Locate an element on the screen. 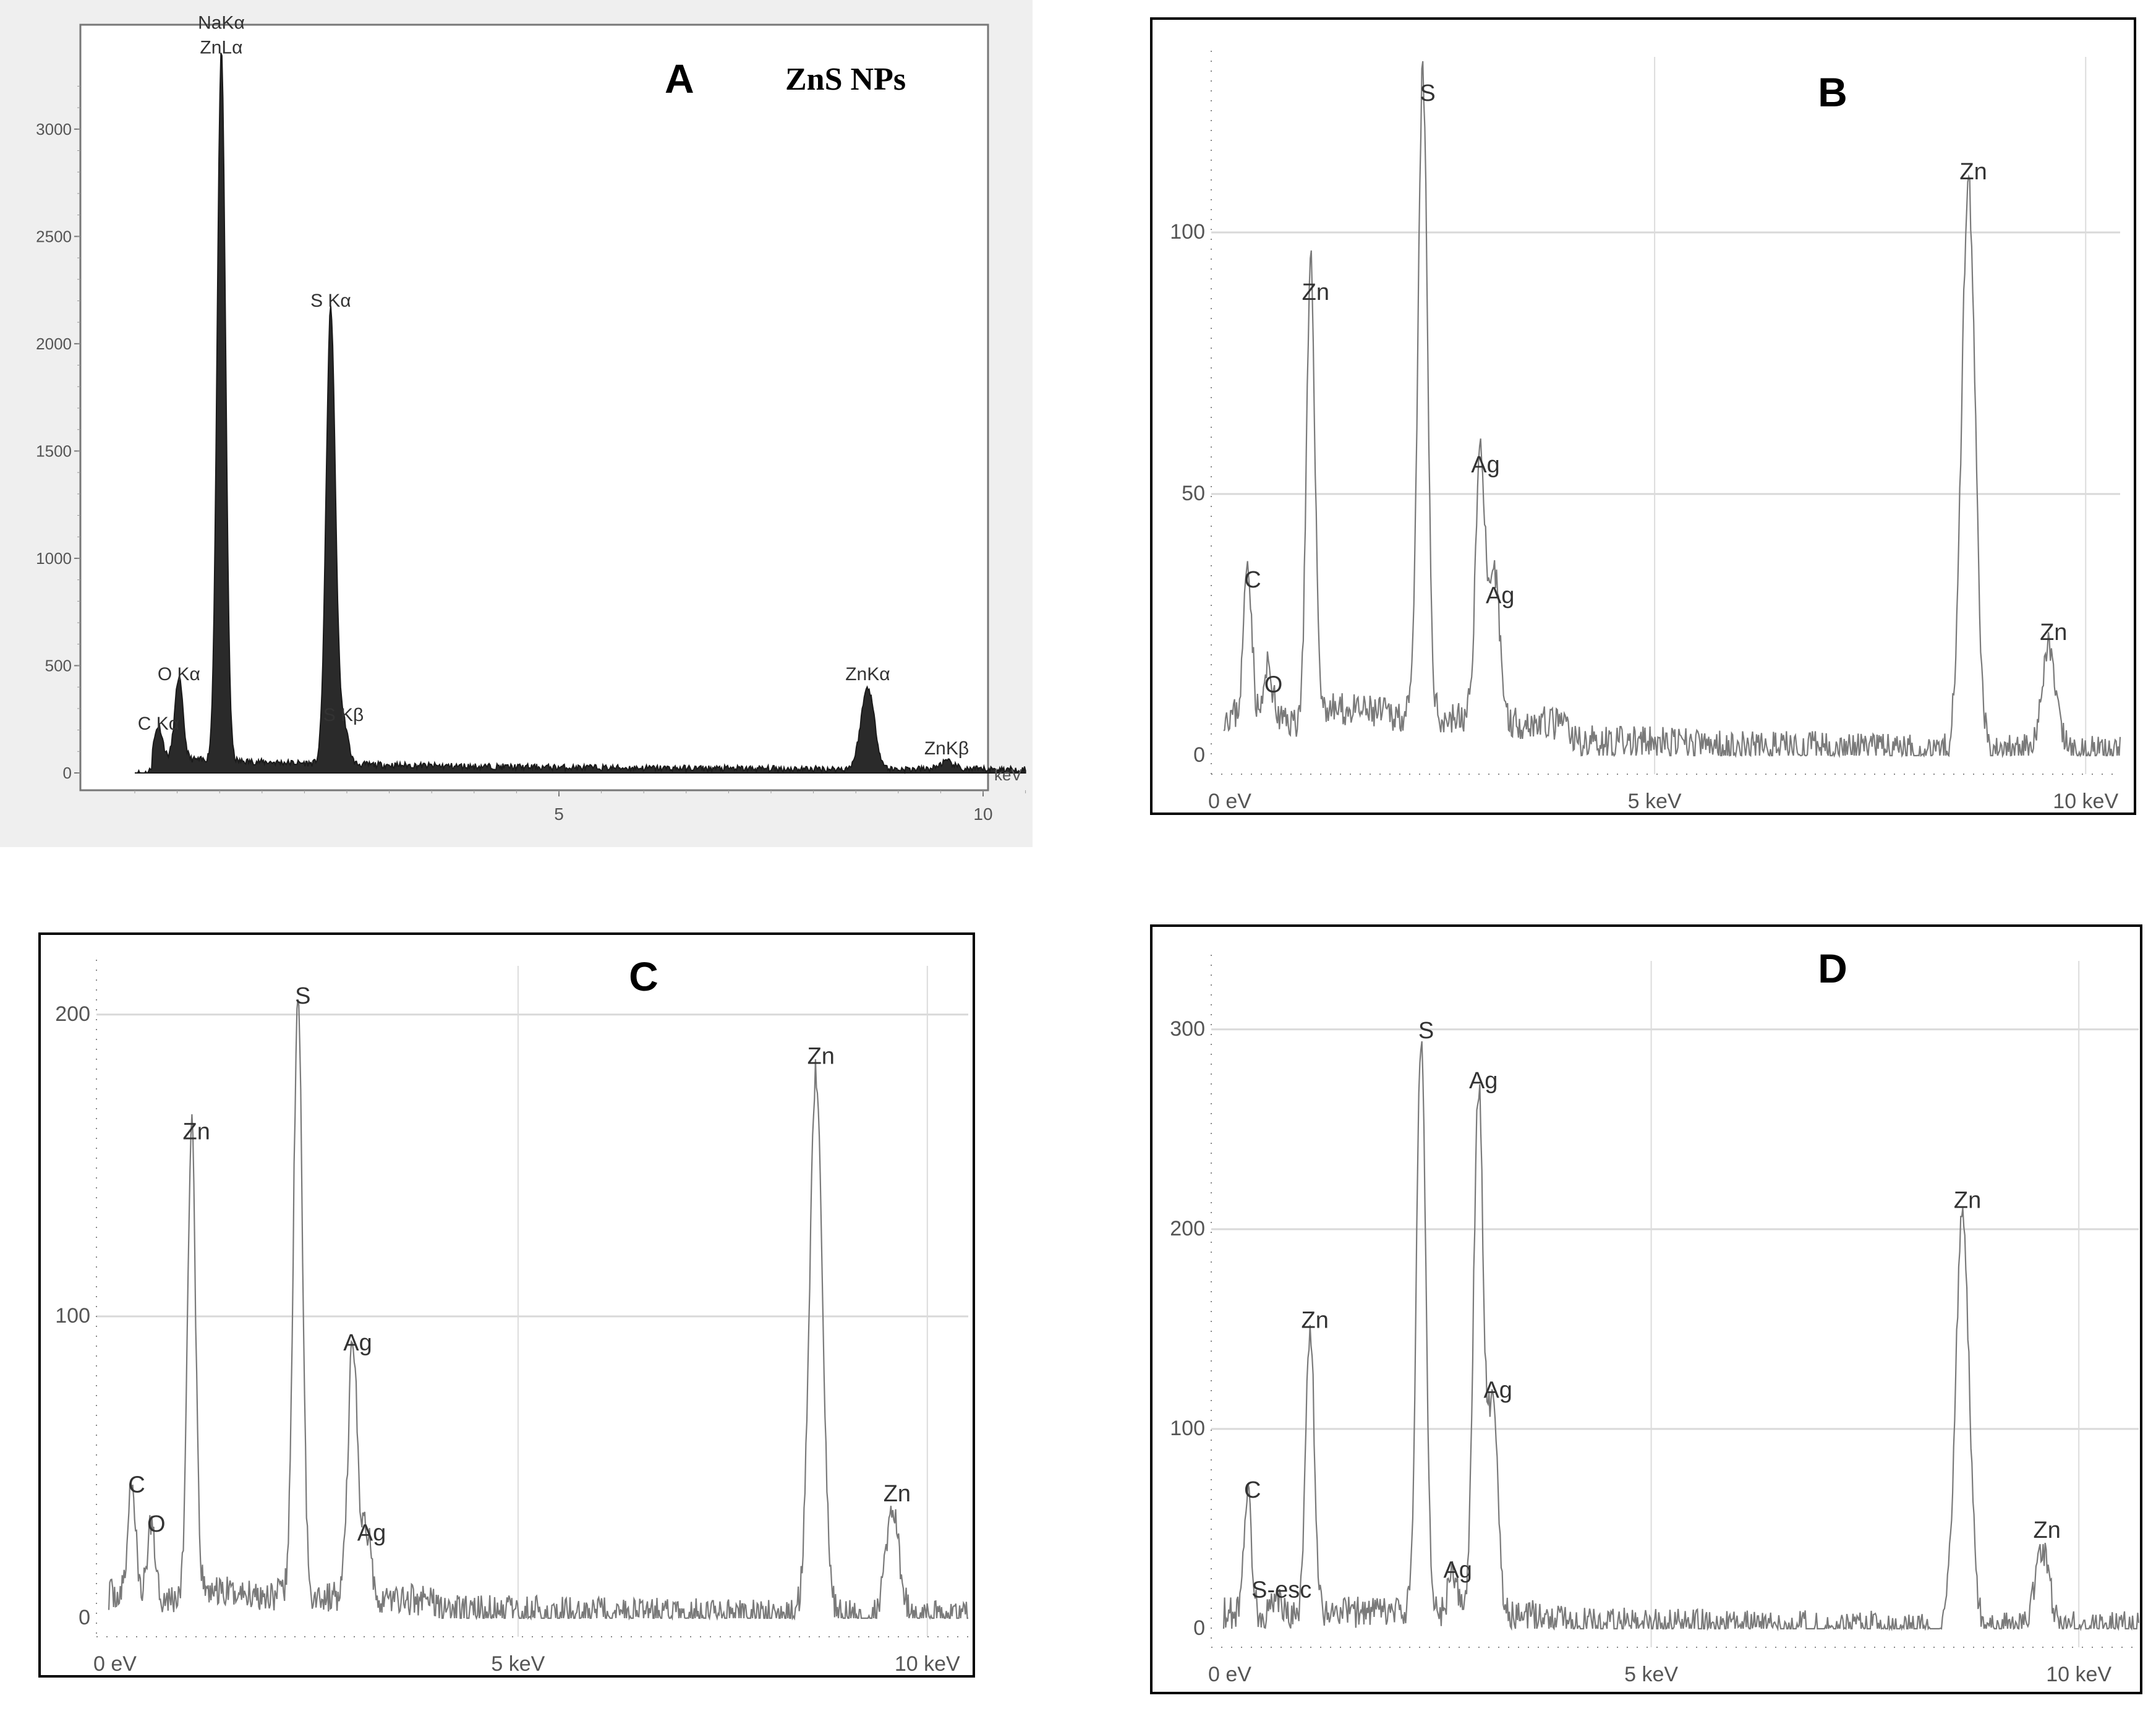 The image size is (2156, 1719). x-tick-label: 10 is located at coordinates (983, 814).